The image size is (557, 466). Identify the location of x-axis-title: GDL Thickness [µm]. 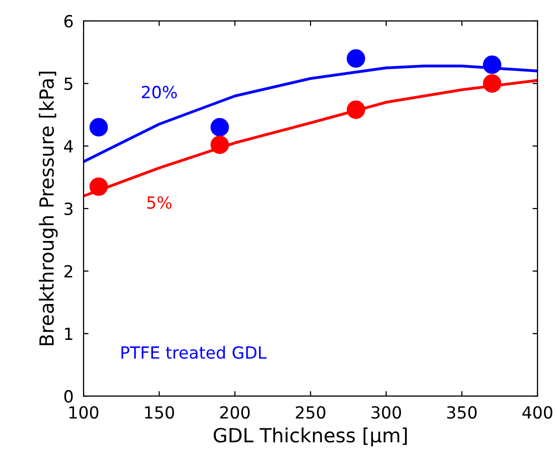
(310, 437).